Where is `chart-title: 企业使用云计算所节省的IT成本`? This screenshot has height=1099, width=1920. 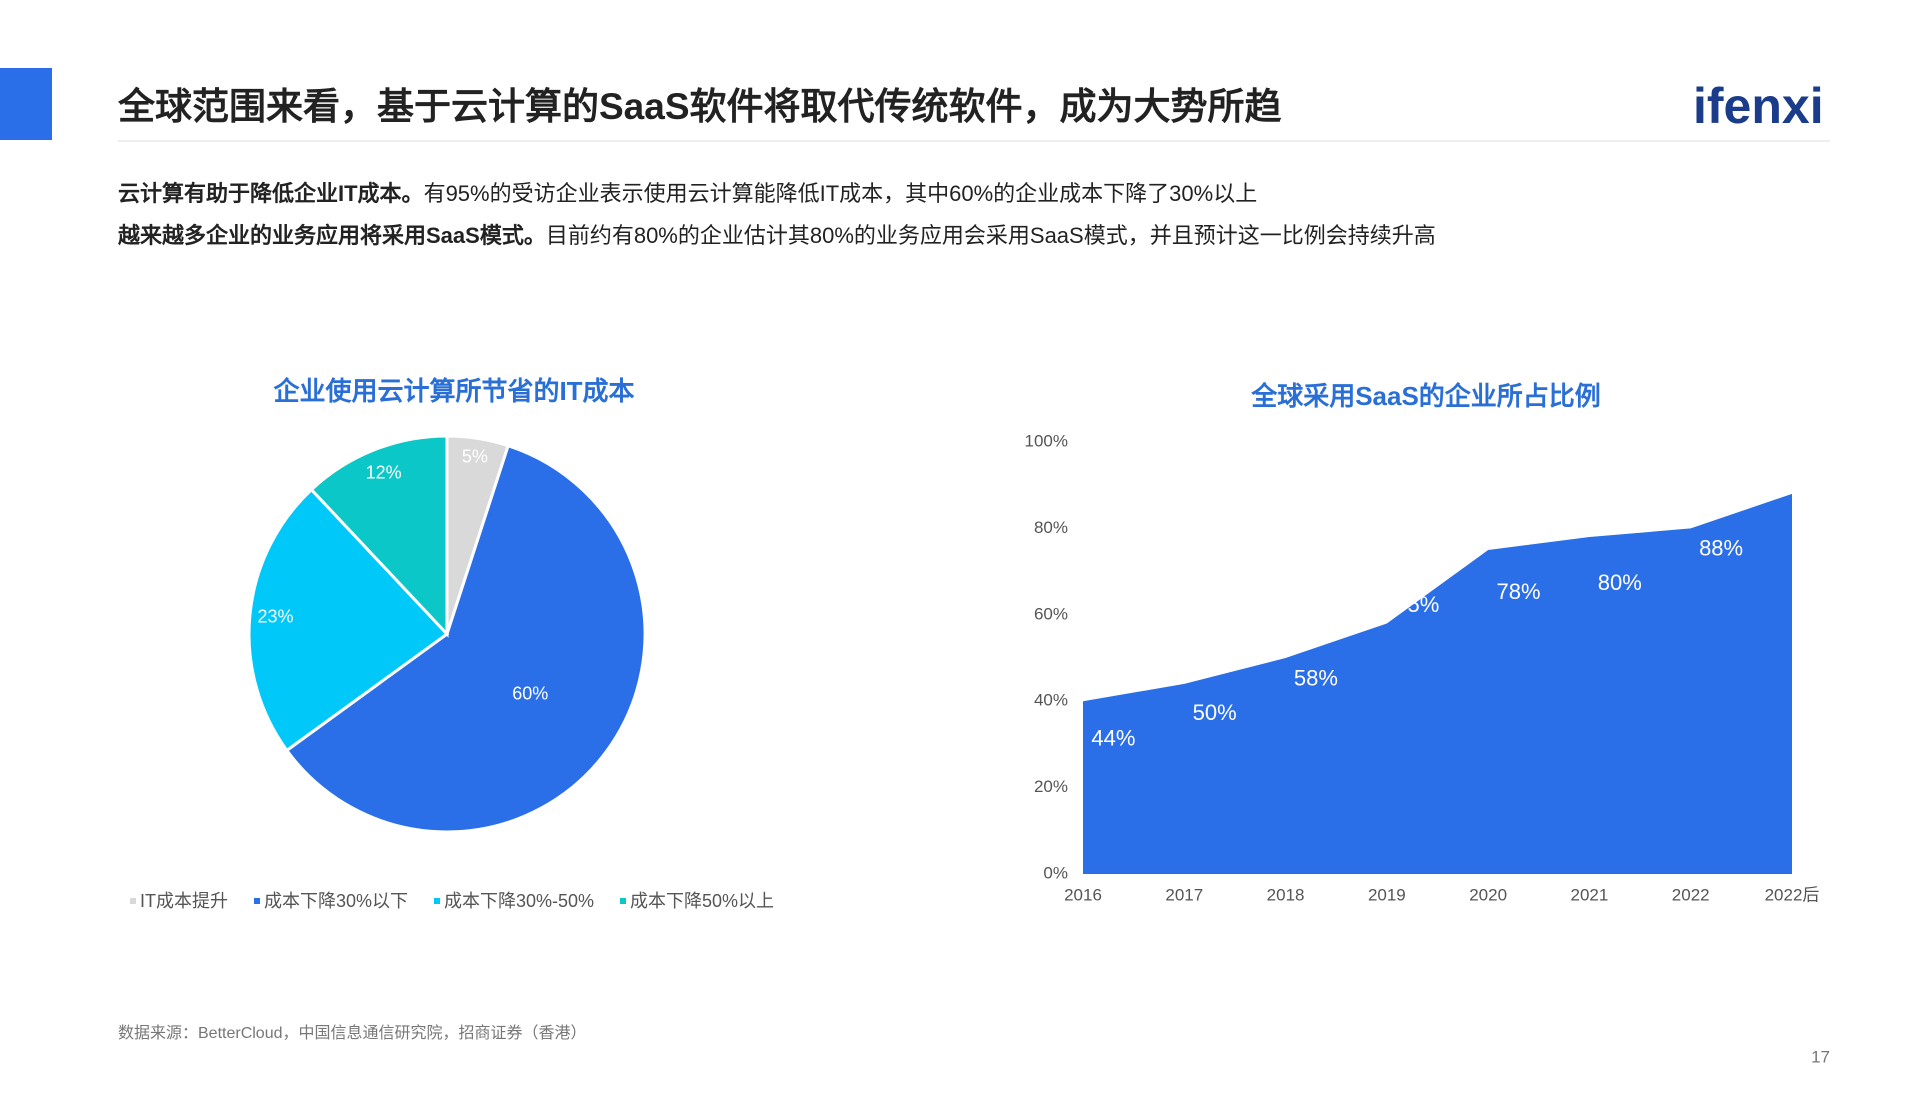 chart-title: 企业使用云计算所节省的IT成本 is located at coordinates (453, 391).